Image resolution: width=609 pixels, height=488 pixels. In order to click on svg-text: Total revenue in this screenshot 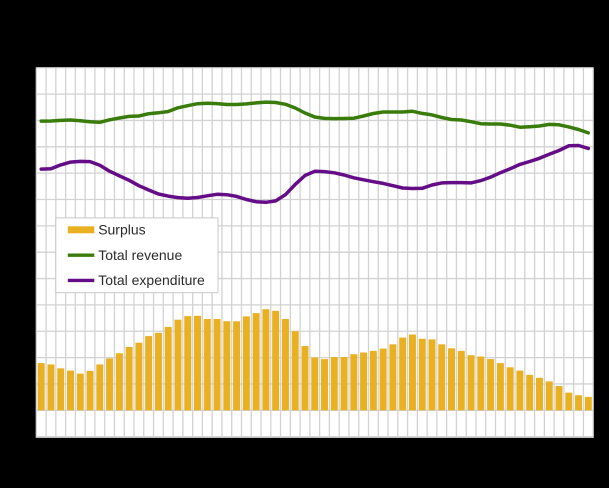, I will do `click(140, 255)`.